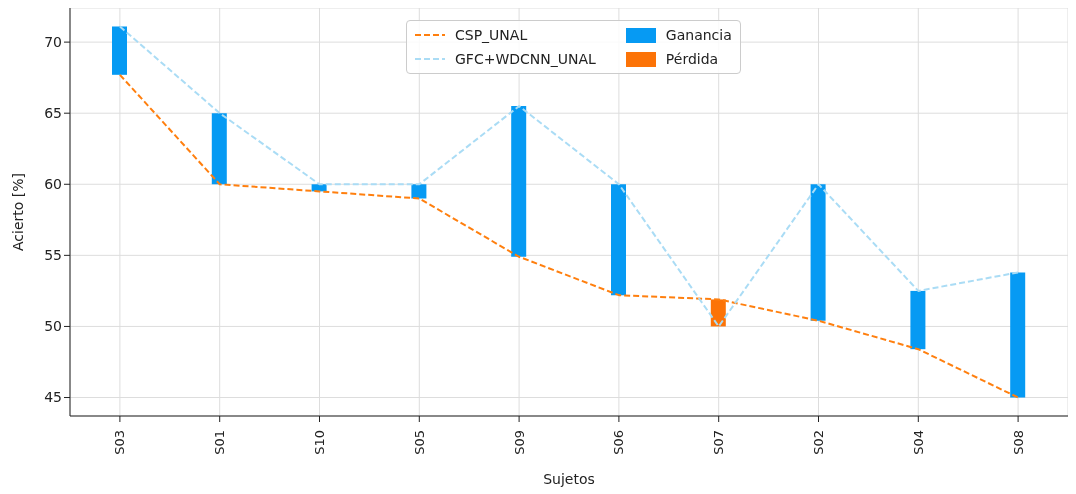  What do you see at coordinates (569, 479) in the screenshot?
I see `x-axis-title: Sujetos` at bounding box center [569, 479].